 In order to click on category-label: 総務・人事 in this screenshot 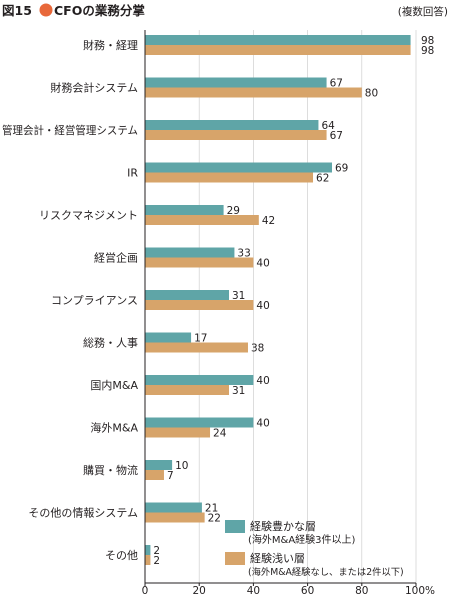, I will do `click(110, 343)`.